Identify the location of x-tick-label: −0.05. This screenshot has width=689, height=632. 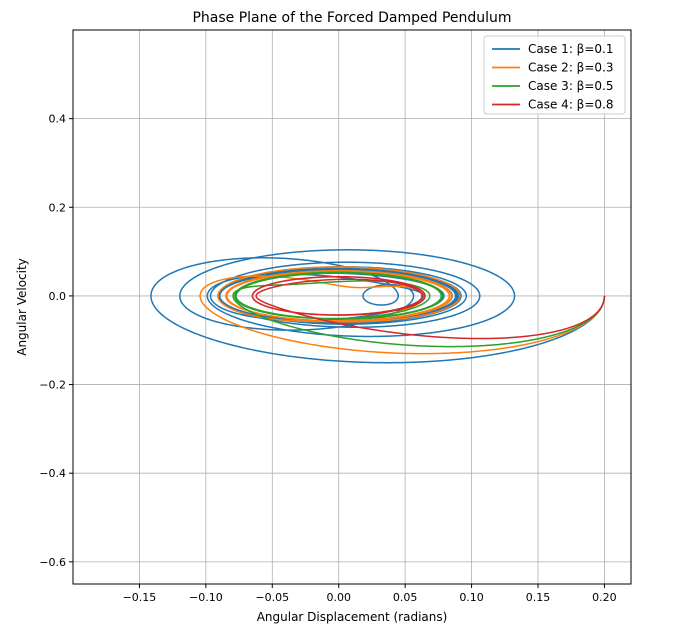
(272, 597).